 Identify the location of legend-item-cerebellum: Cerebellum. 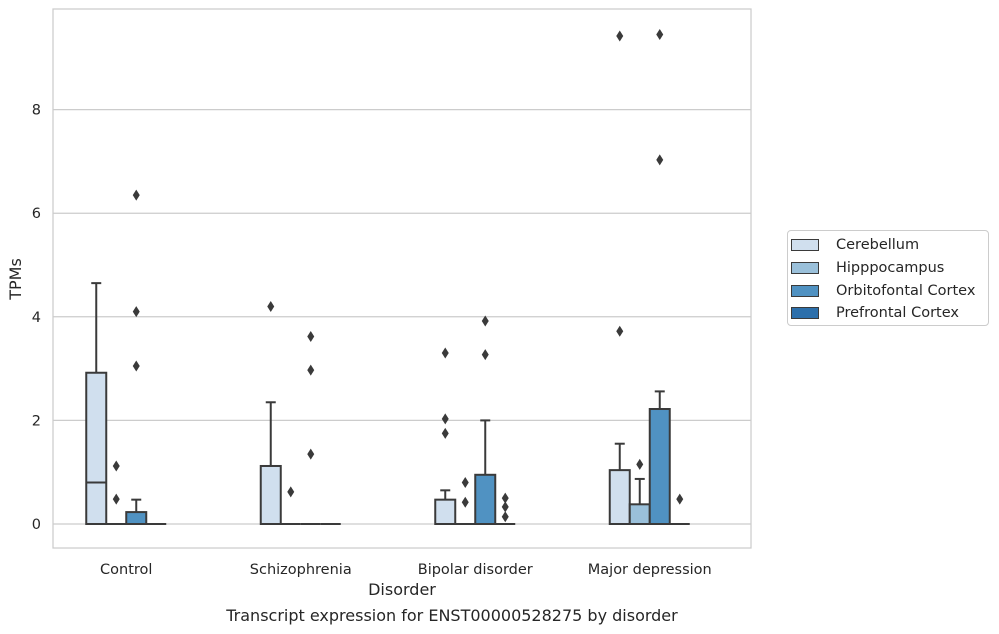
(855, 245).